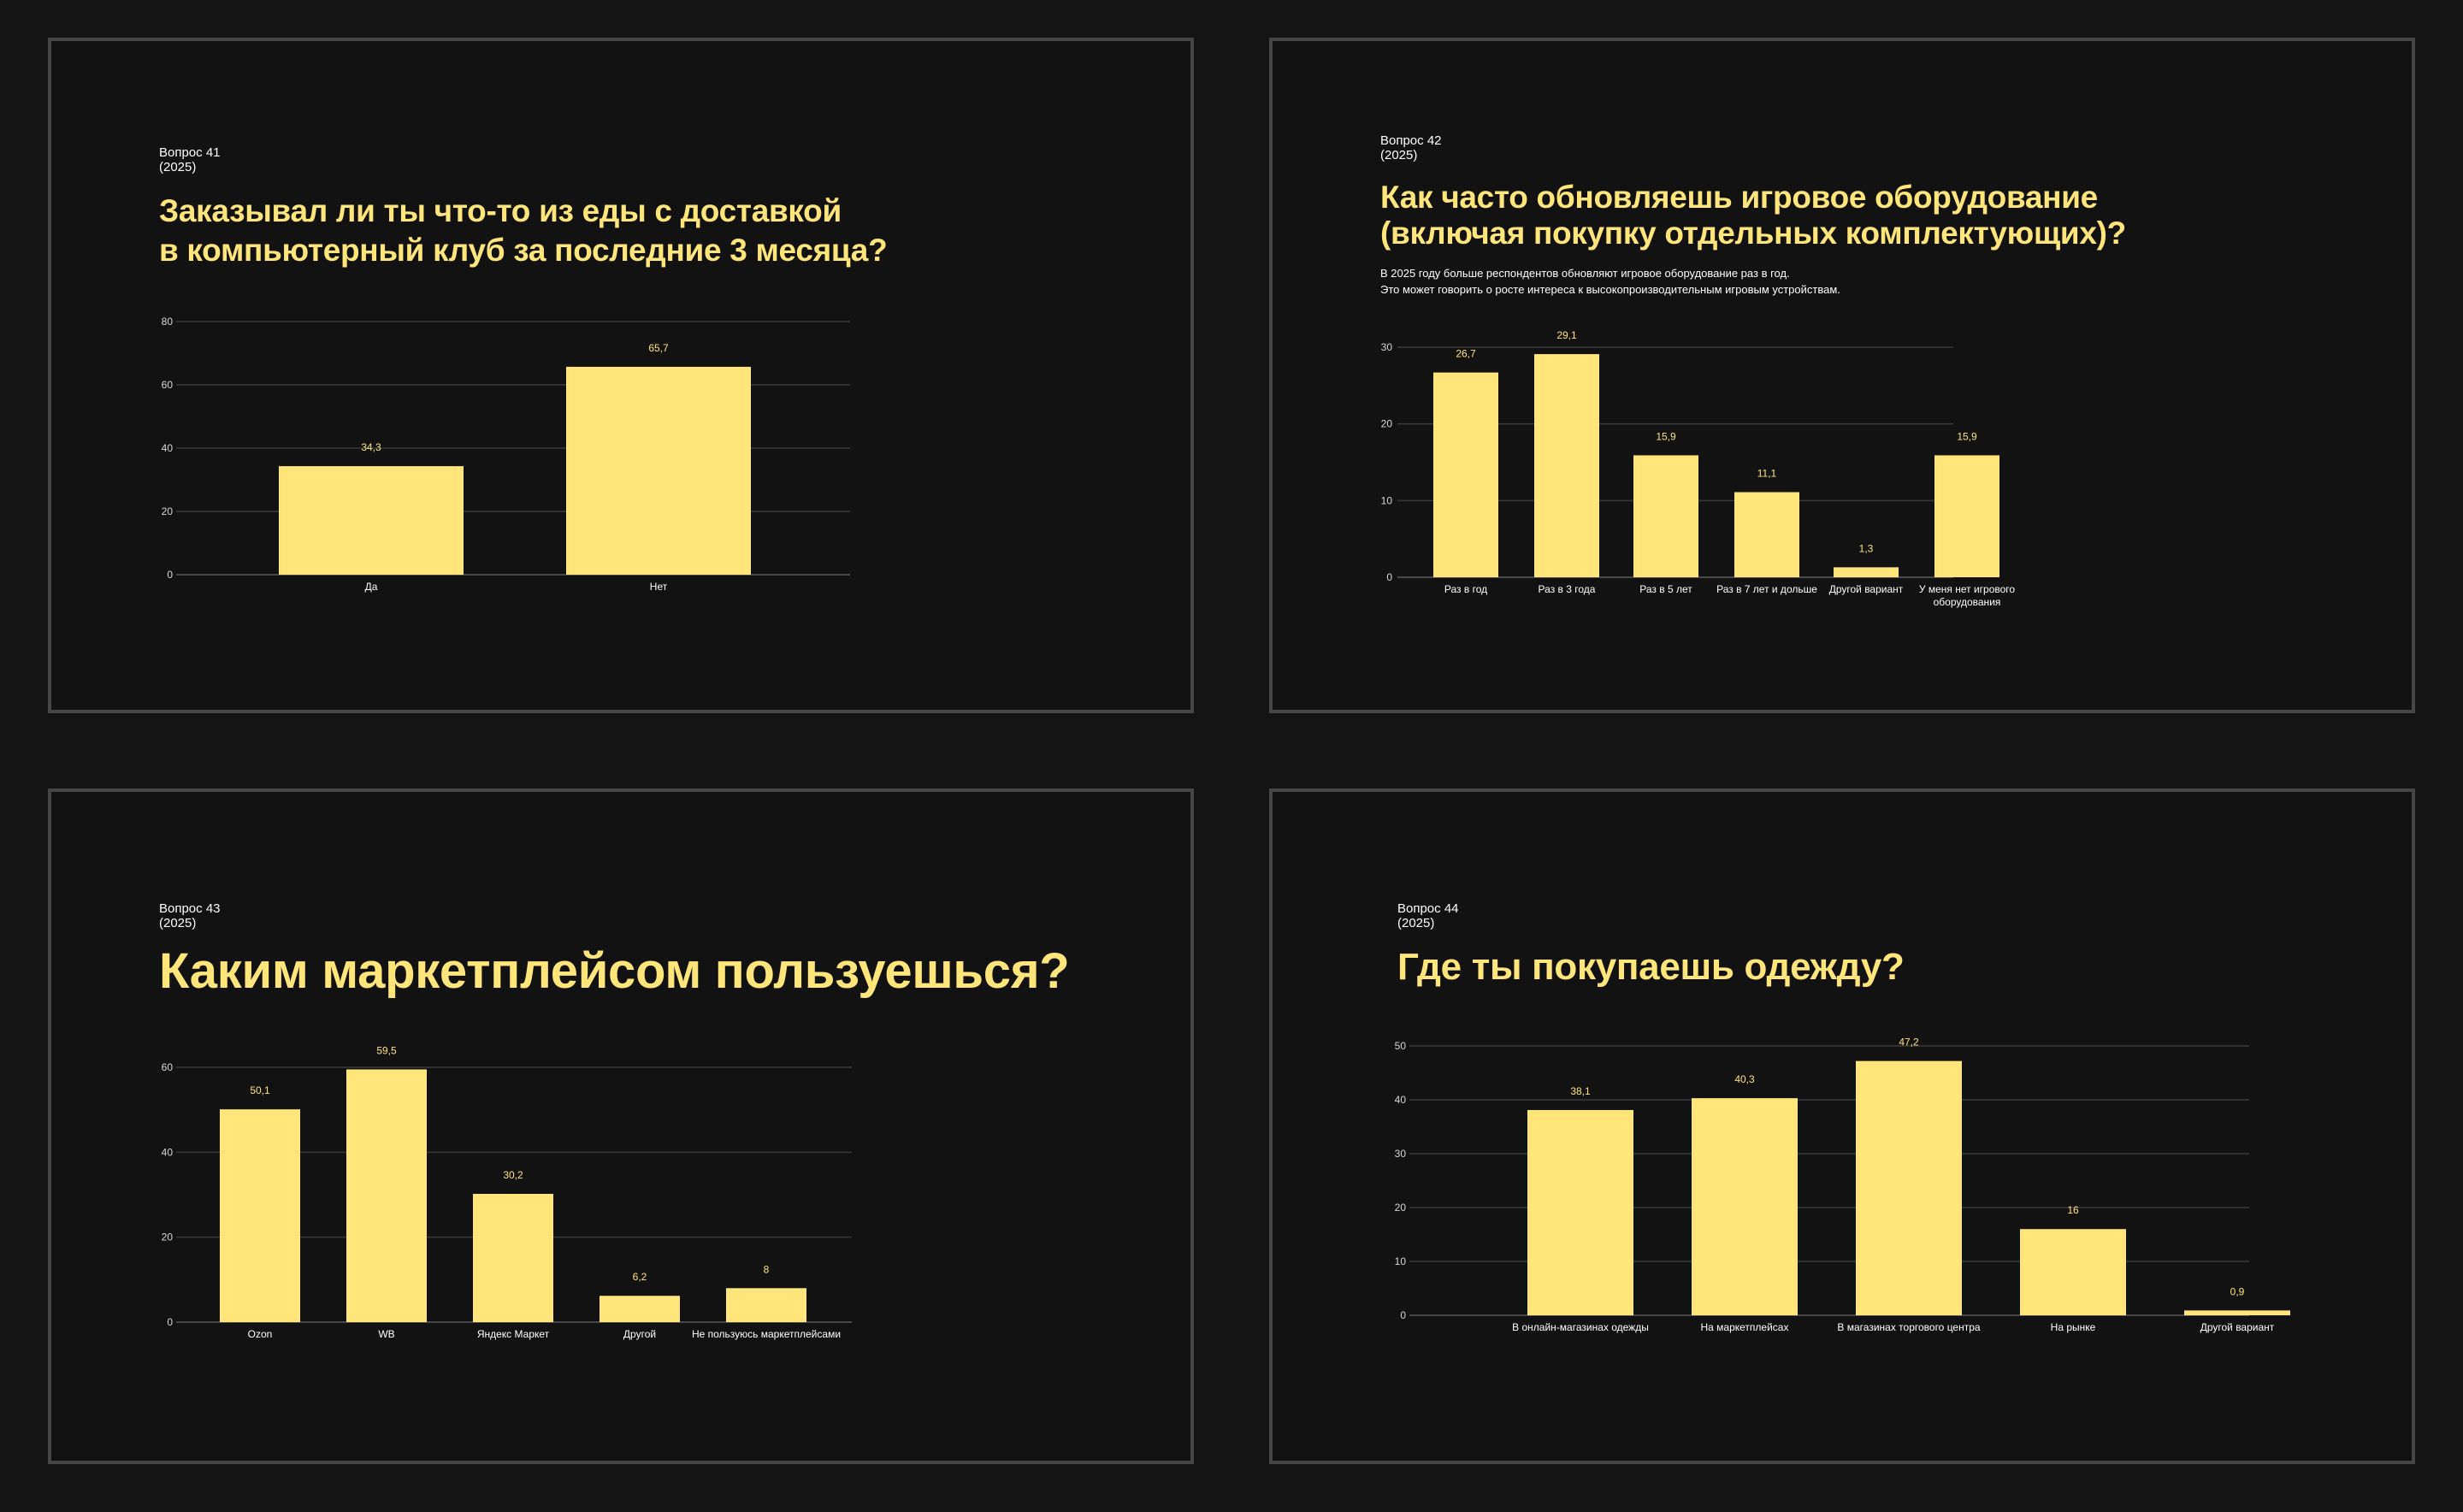 This screenshot has width=2463, height=1512. What do you see at coordinates (513, 1334) in the screenshot?
I see `category-label: Яндекс Маркет` at bounding box center [513, 1334].